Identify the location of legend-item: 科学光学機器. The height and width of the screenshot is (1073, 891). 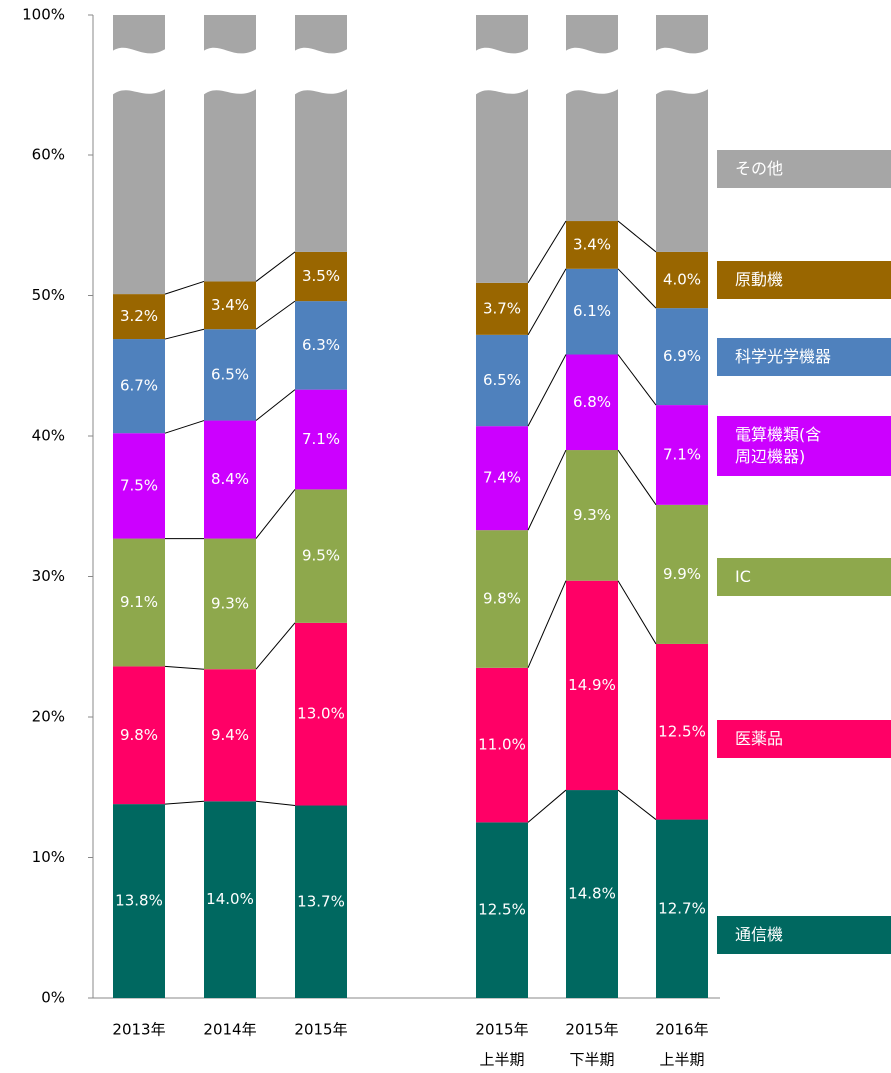
(804, 357).